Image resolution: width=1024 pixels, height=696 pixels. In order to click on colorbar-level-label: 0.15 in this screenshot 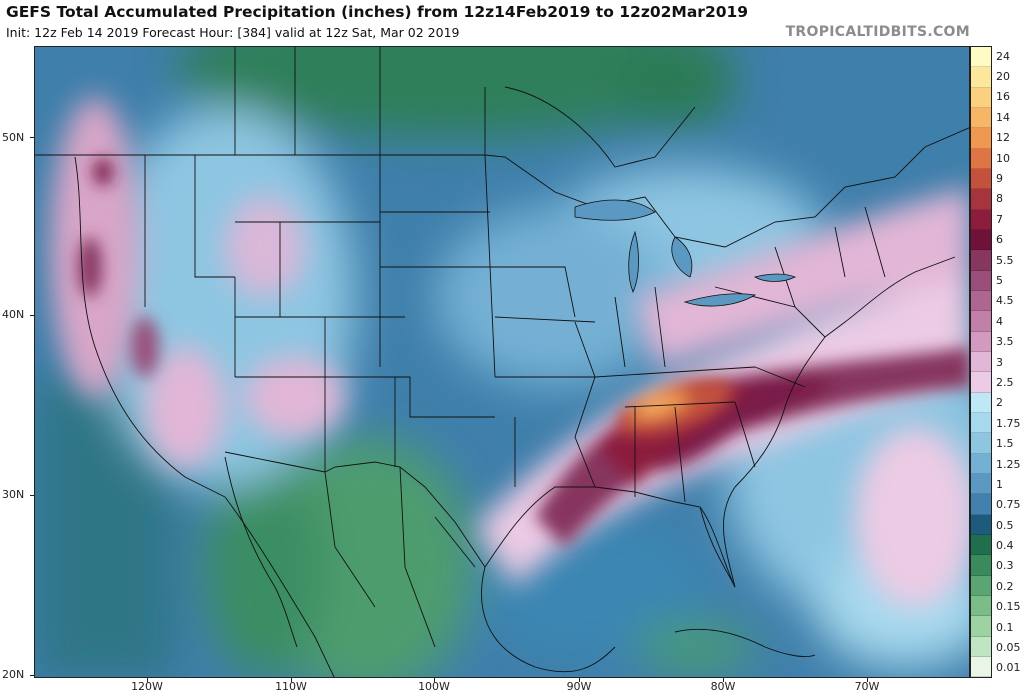, I will do `click(1008, 607)`.